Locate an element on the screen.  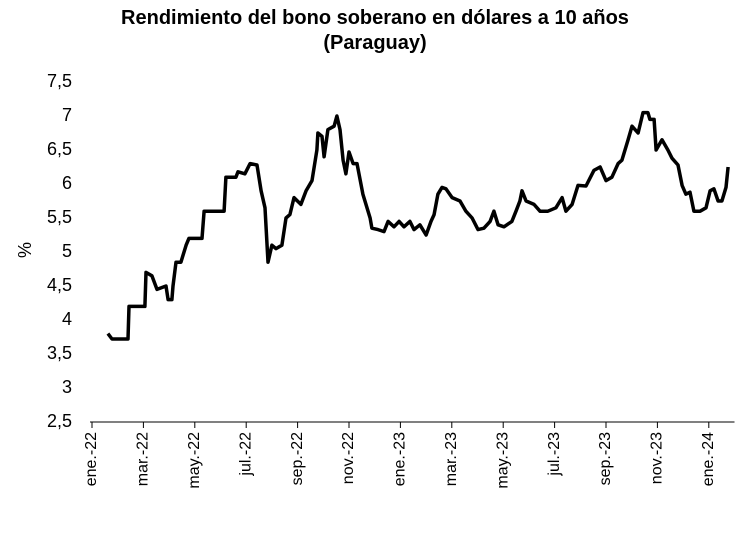
x-tick-label: may.-23 is located at coordinates (502, 460).